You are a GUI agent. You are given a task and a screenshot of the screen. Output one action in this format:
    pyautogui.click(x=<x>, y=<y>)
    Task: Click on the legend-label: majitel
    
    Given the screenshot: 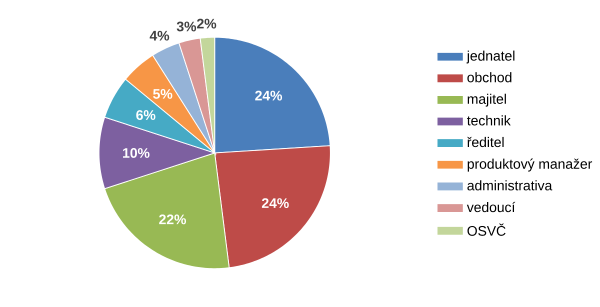 What is the action you would take?
    pyautogui.click(x=487, y=100)
    